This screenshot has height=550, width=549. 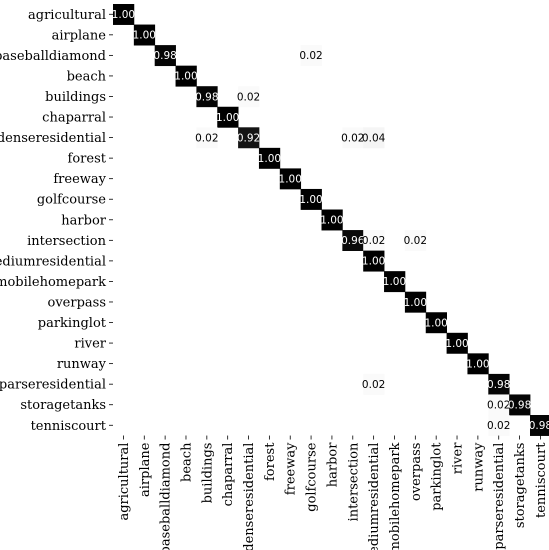 I want to click on y-tick-label: river, so click(x=90, y=344).